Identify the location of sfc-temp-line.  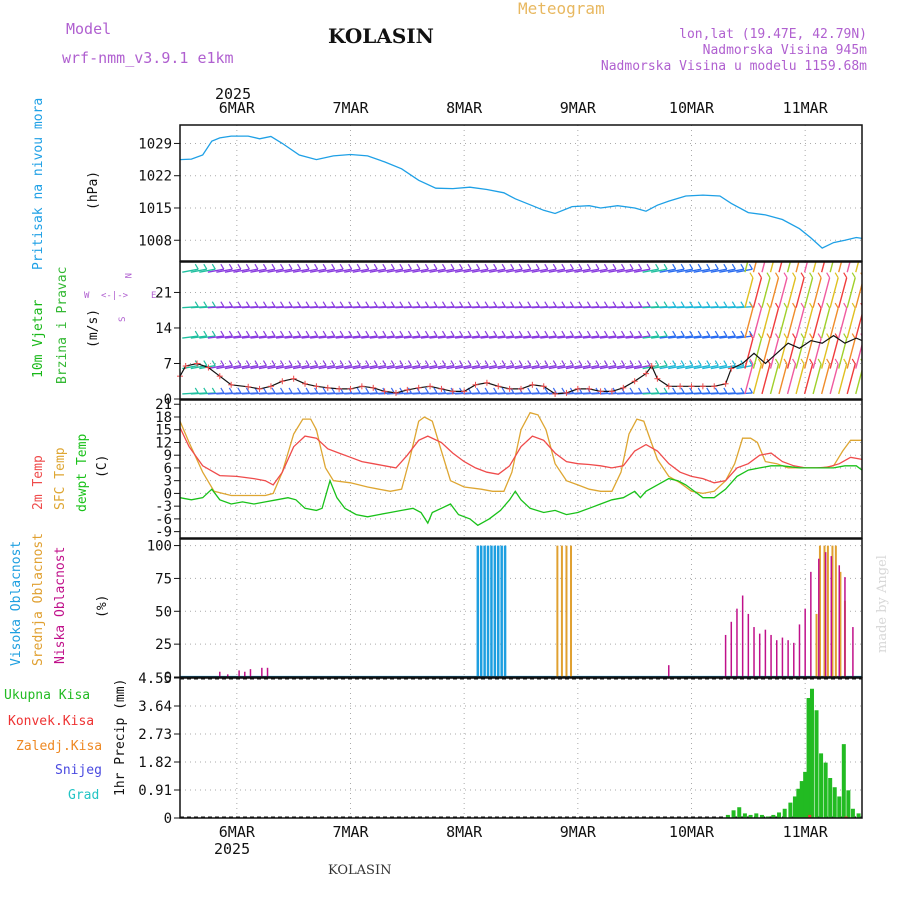
(520, 454).